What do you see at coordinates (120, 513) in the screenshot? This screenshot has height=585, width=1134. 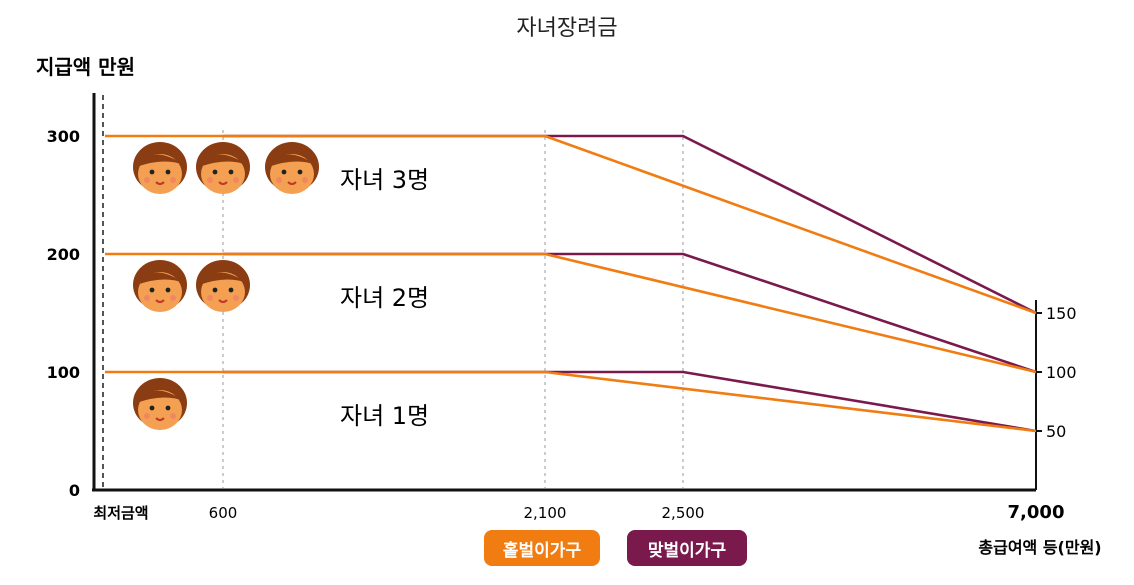 I see `x-tick-0: 최저금액` at bounding box center [120, 513].